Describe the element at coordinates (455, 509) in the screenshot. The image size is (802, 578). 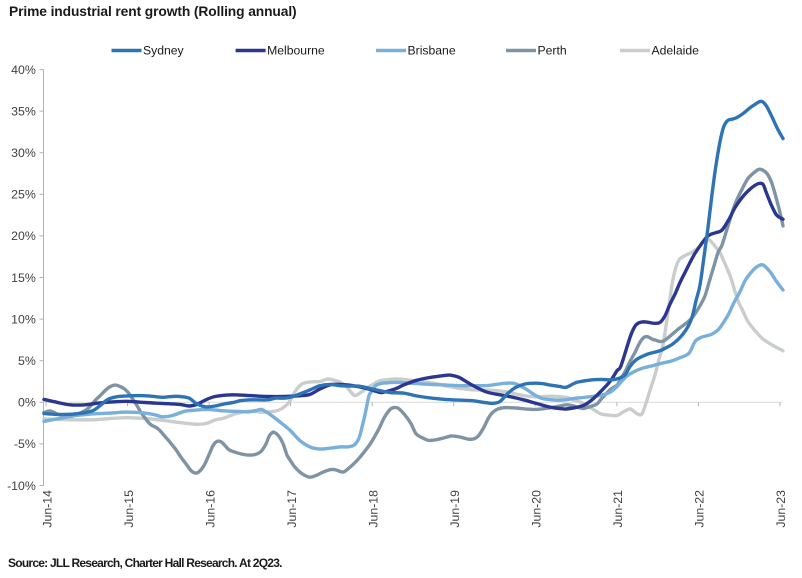
I see `svg-text: Jun-19` at that location.